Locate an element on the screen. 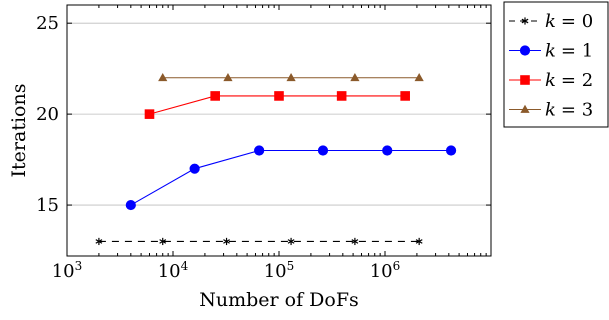 This screenshot has height=320, width=609. x-tick-exponent: 4 is located at coordinates (185, 266).